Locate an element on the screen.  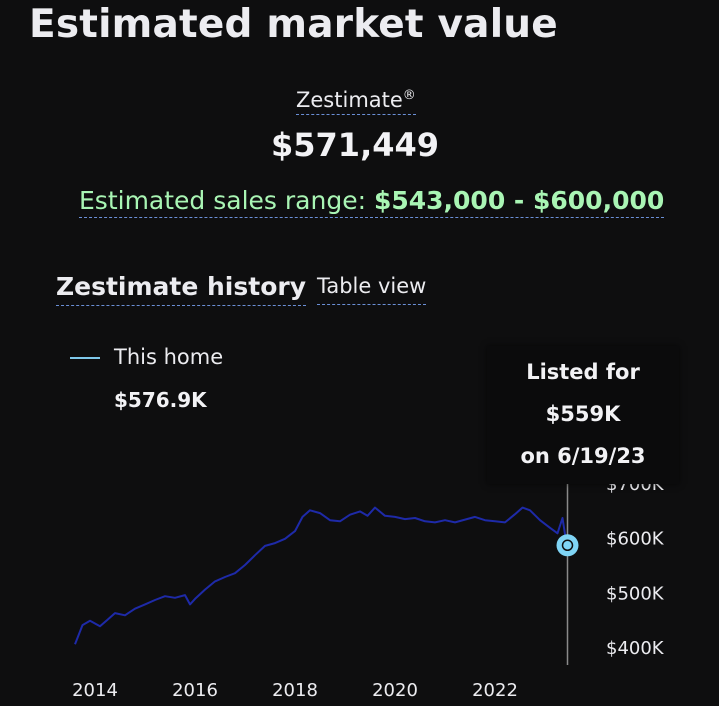
legend-label: This home is located at coordinates (169, 357).